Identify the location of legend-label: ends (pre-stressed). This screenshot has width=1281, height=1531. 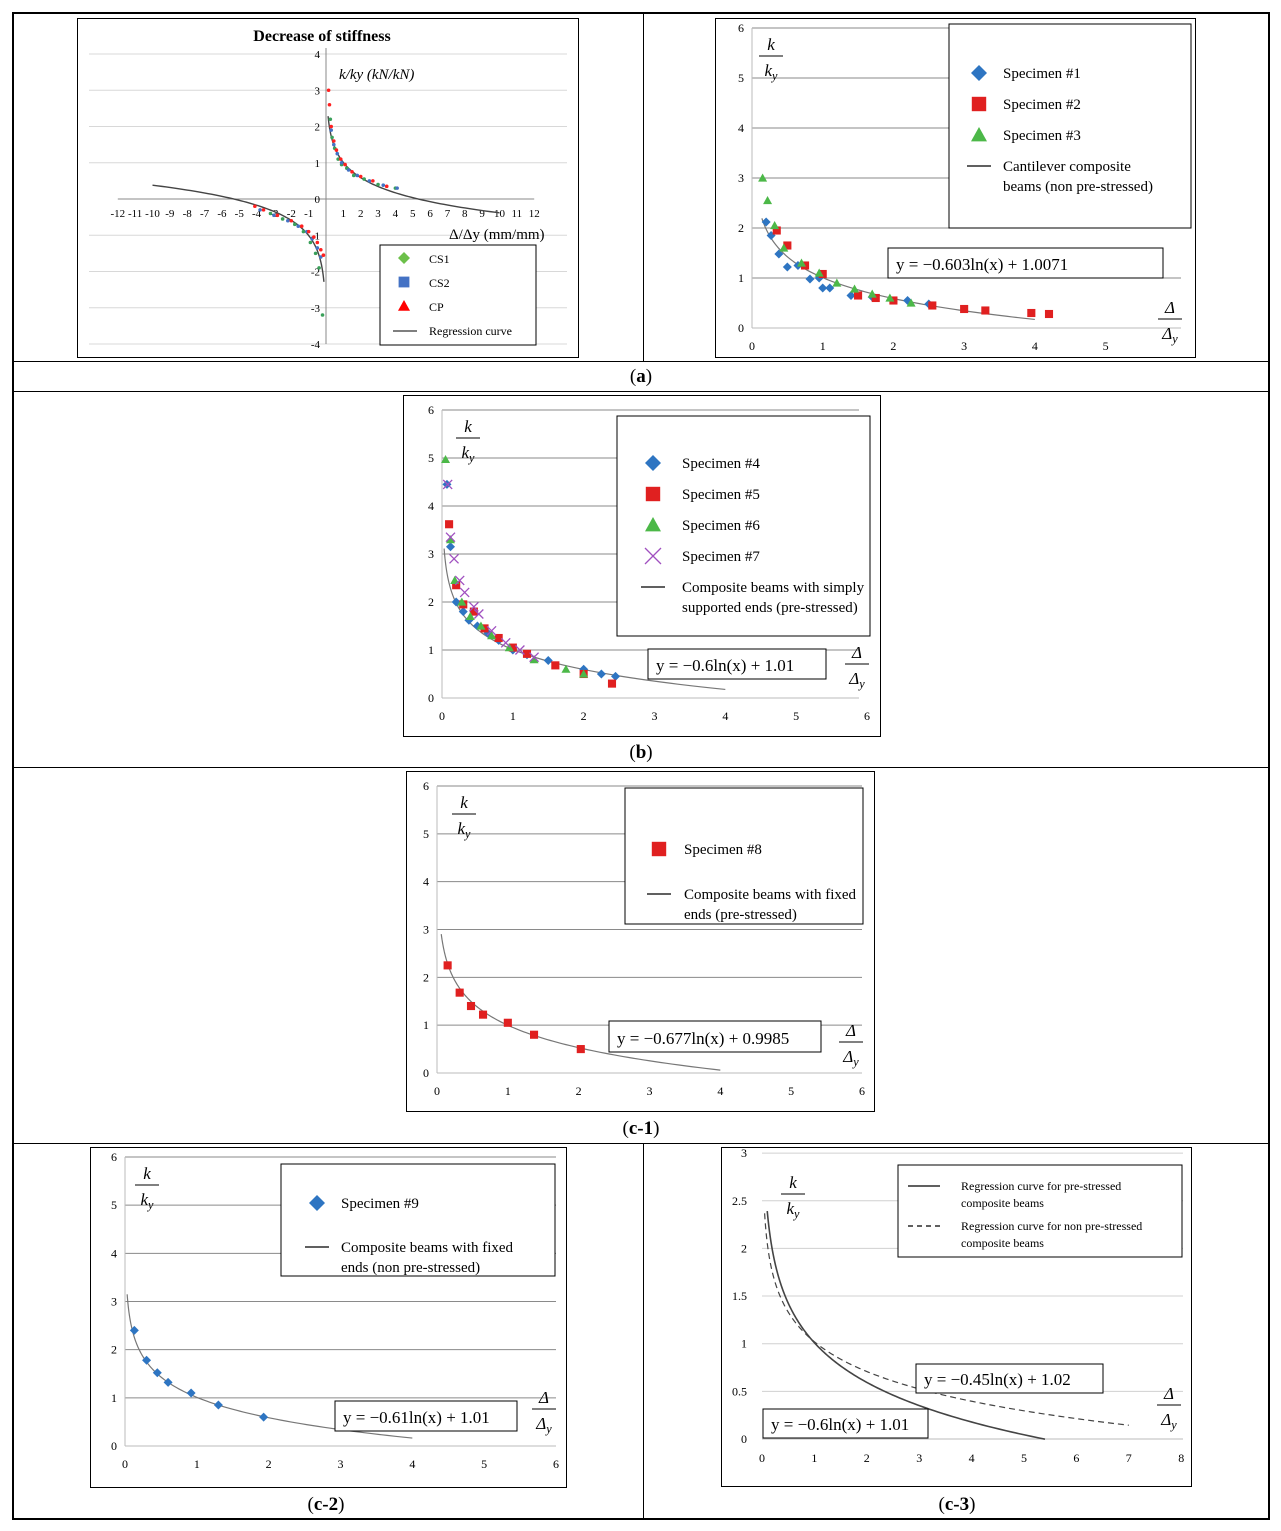
(740, 915).